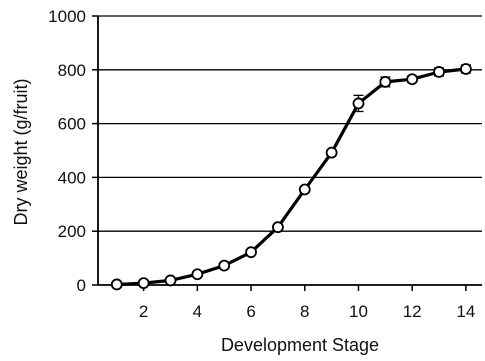 The image size is (485, 361). What do you see at coordinates (72, 124) in the screenshot?
I see `y-tick-label: 600` at bounding box center [72, 124].